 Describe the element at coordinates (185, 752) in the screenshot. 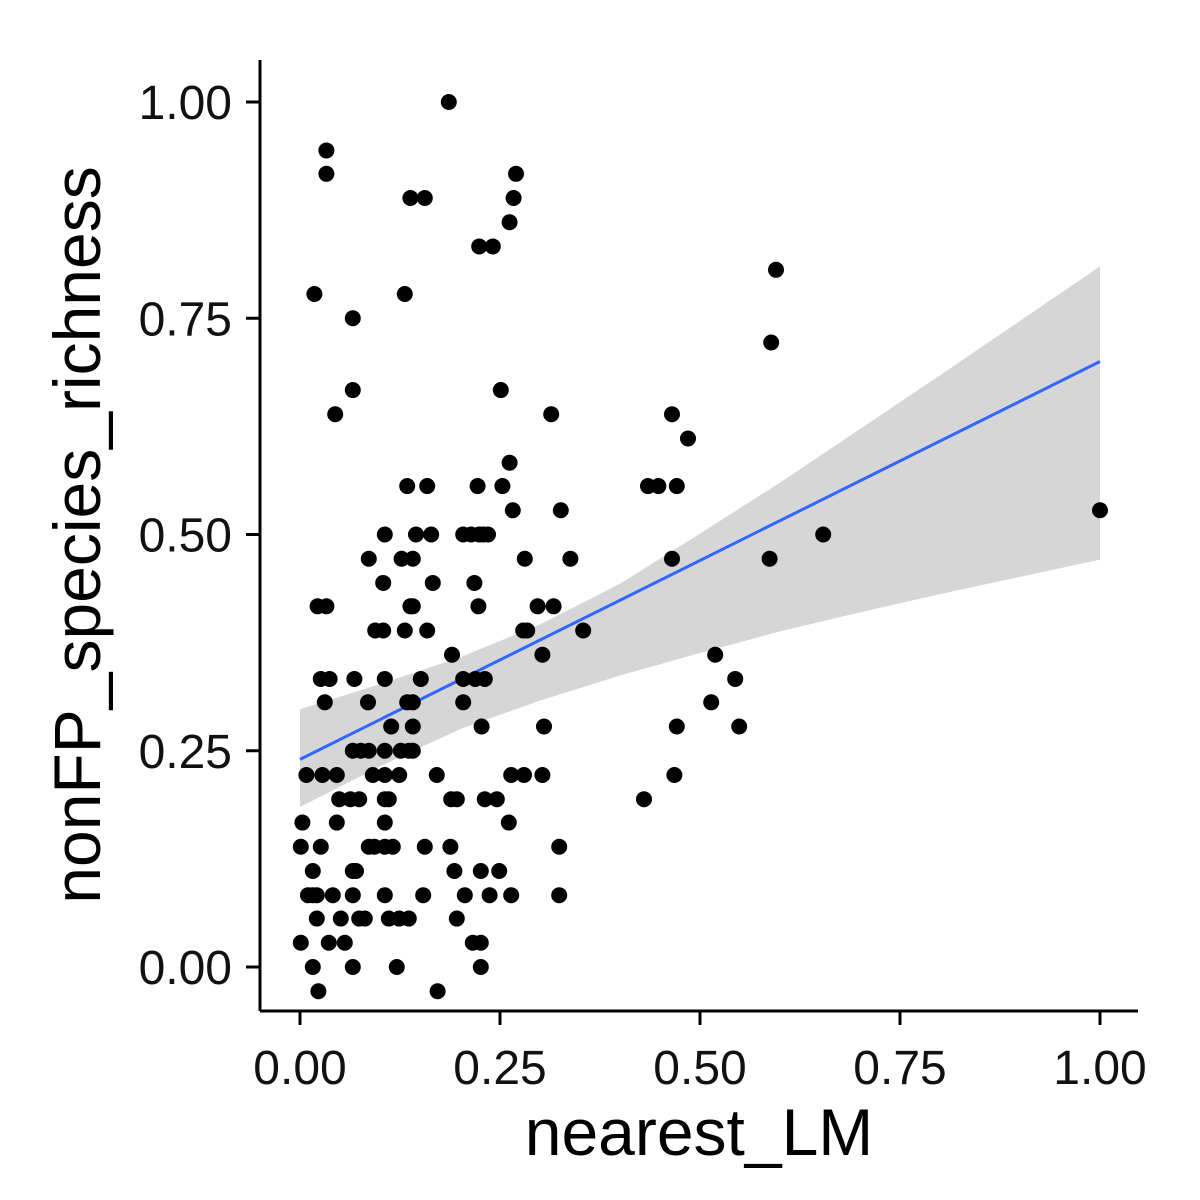

I see `y-tick-label: 0.25` at that location.